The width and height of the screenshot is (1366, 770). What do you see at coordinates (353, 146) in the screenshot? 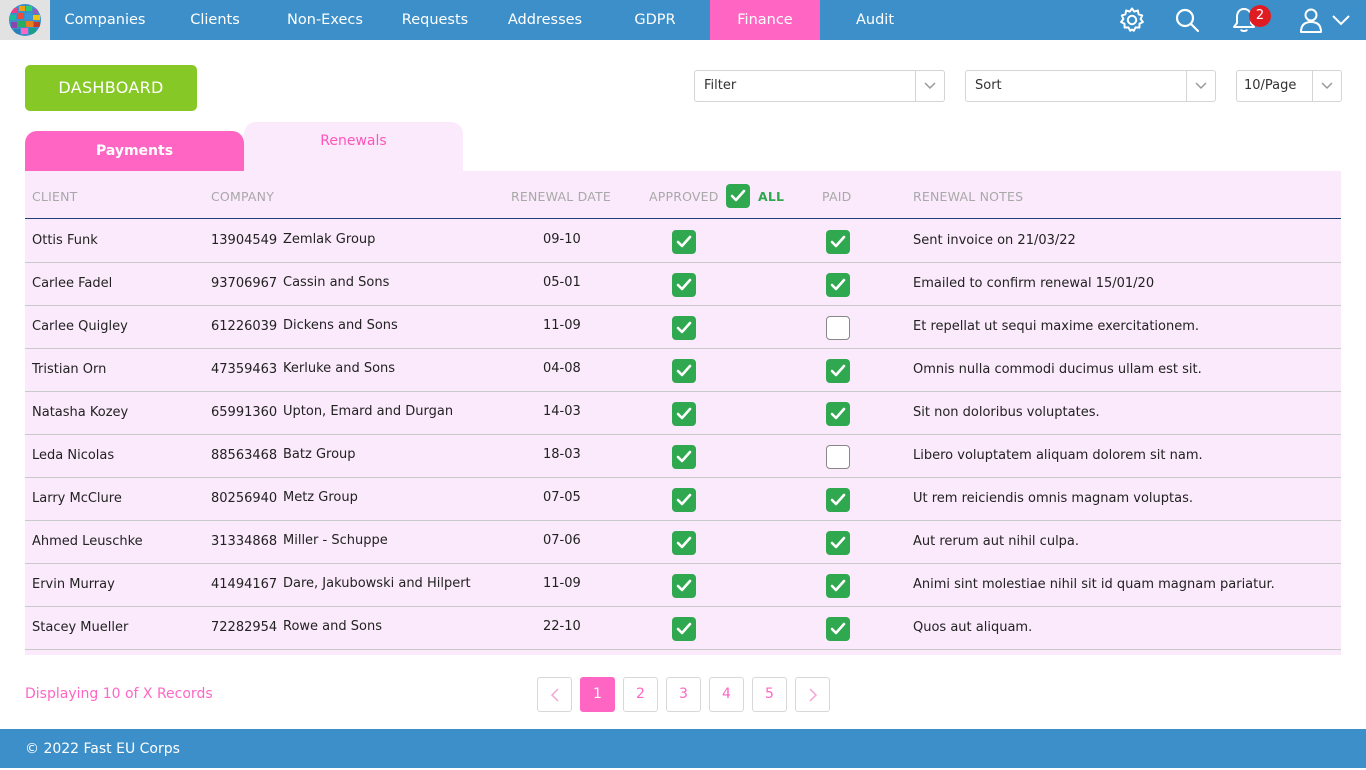
I see `tab-renewals: Renewals` at bounding box center [353, 146].